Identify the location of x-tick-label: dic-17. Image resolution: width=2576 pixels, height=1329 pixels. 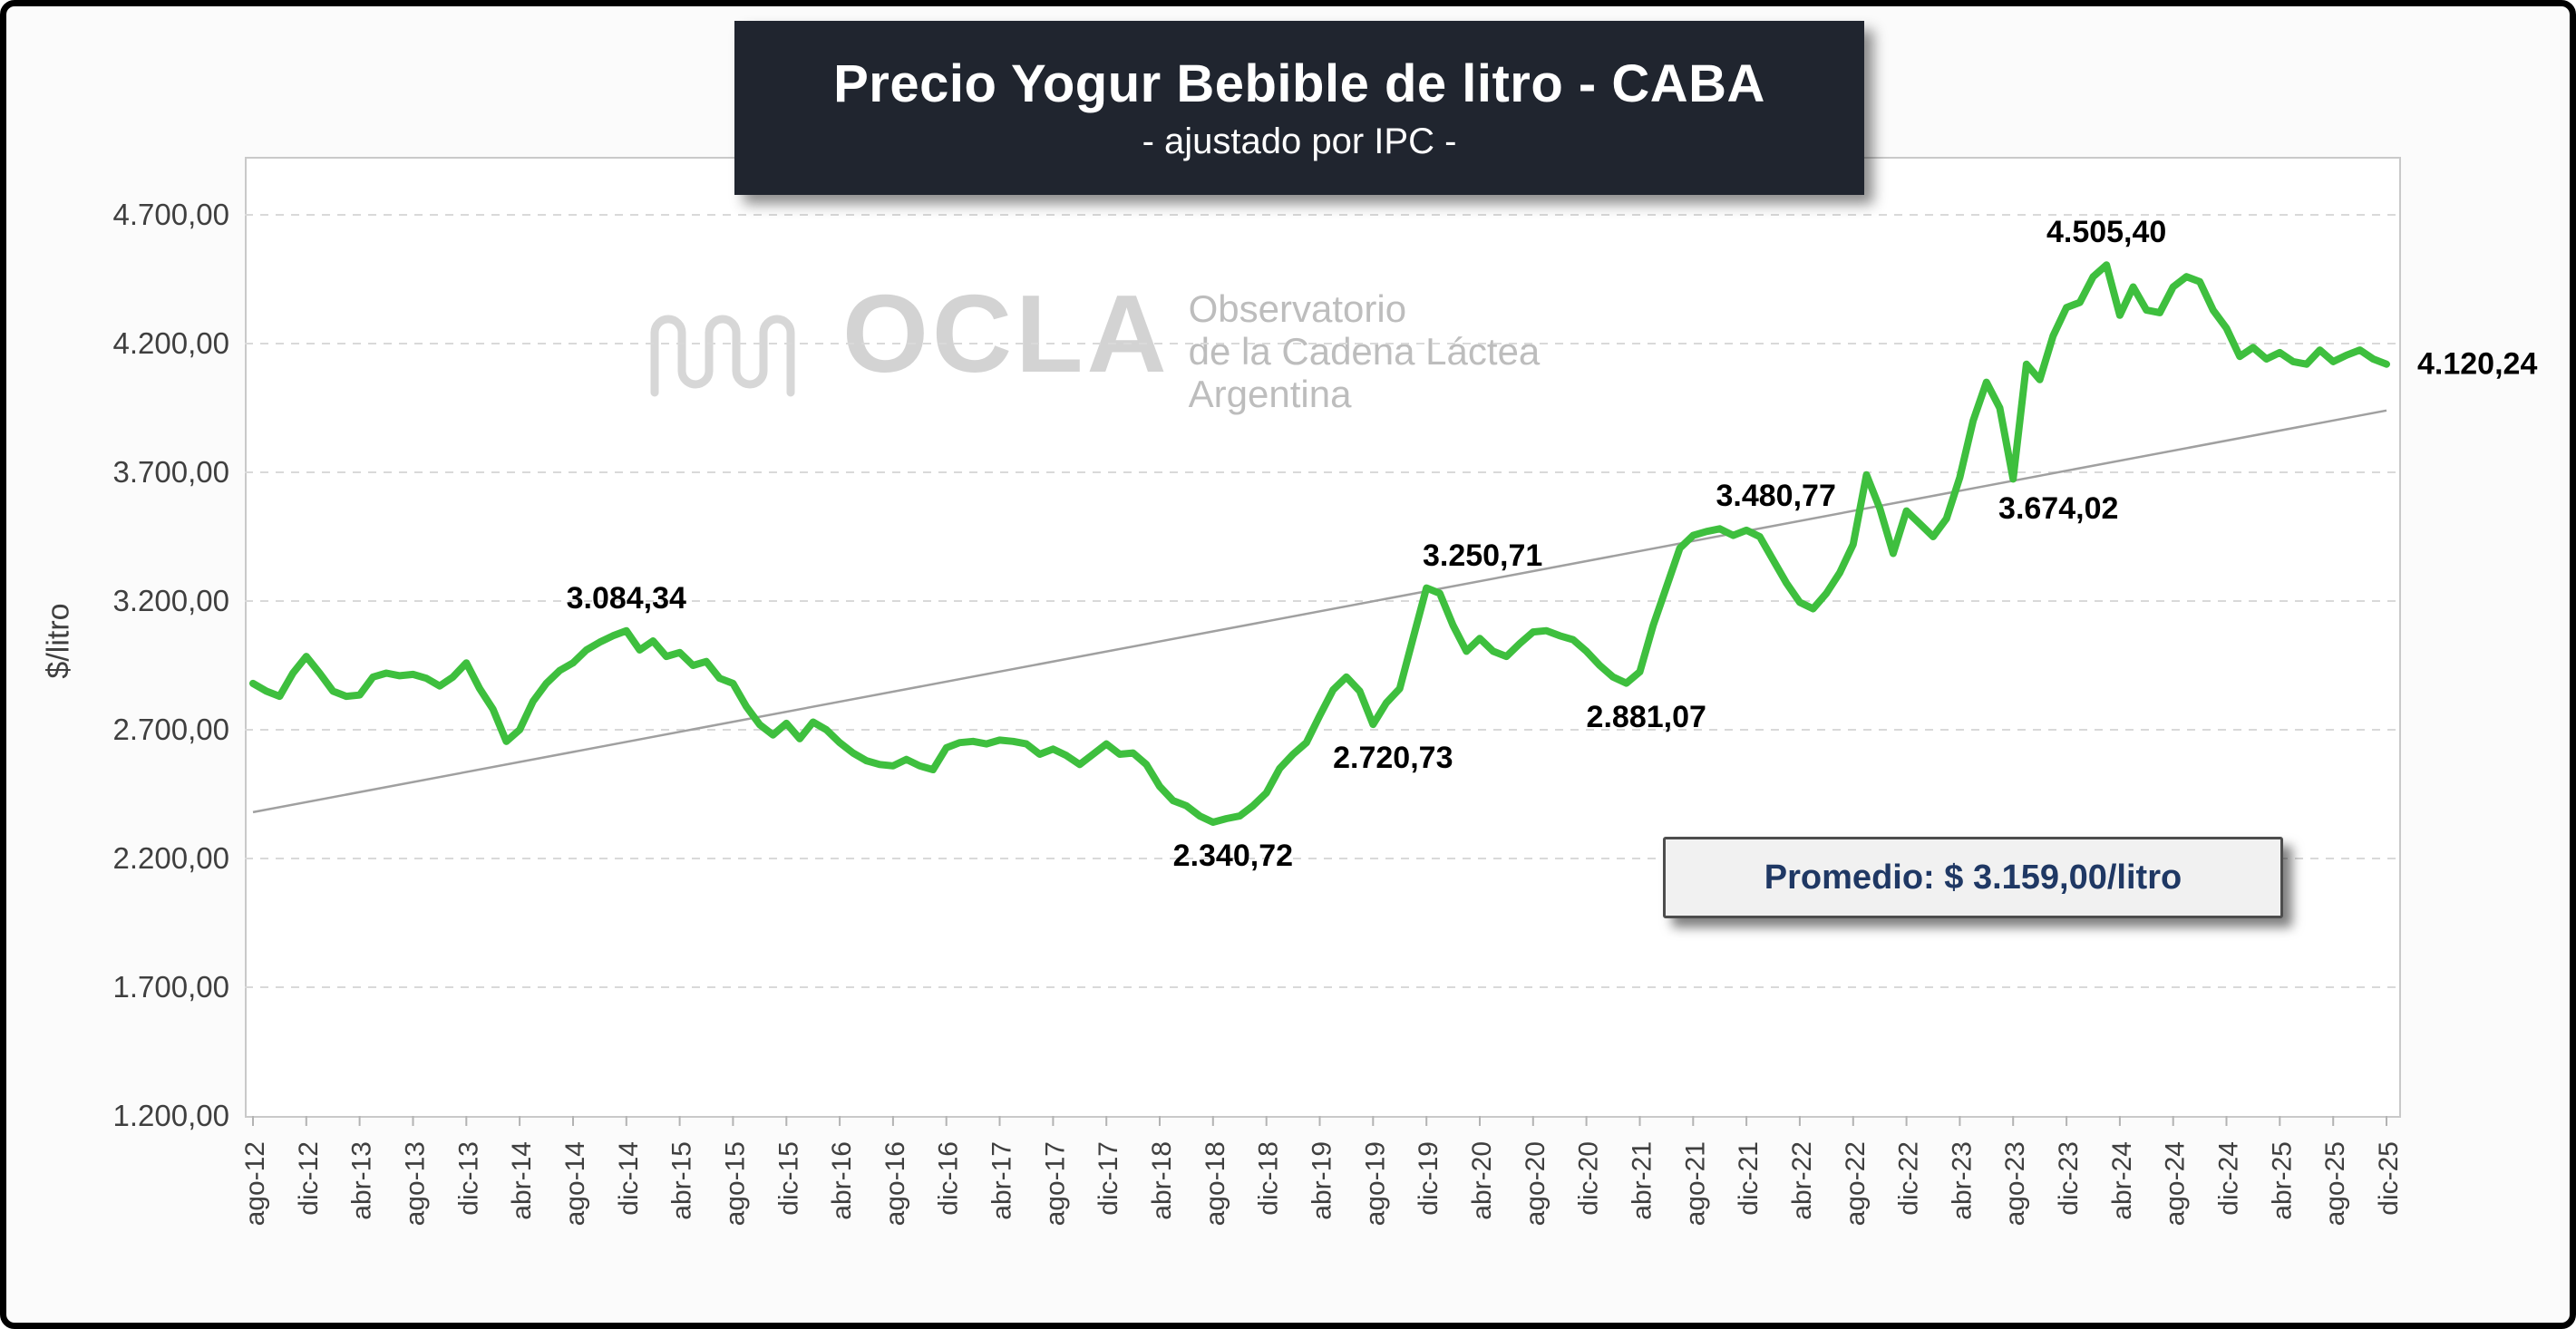
(1108, 1179).